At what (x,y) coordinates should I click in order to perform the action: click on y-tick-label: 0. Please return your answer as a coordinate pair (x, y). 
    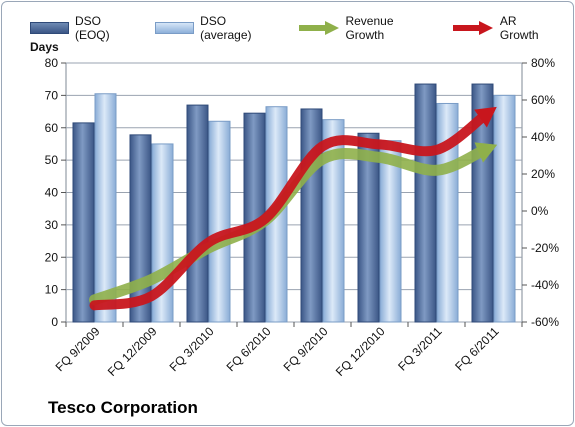
    Looking at the image, I should click on (54, 322).